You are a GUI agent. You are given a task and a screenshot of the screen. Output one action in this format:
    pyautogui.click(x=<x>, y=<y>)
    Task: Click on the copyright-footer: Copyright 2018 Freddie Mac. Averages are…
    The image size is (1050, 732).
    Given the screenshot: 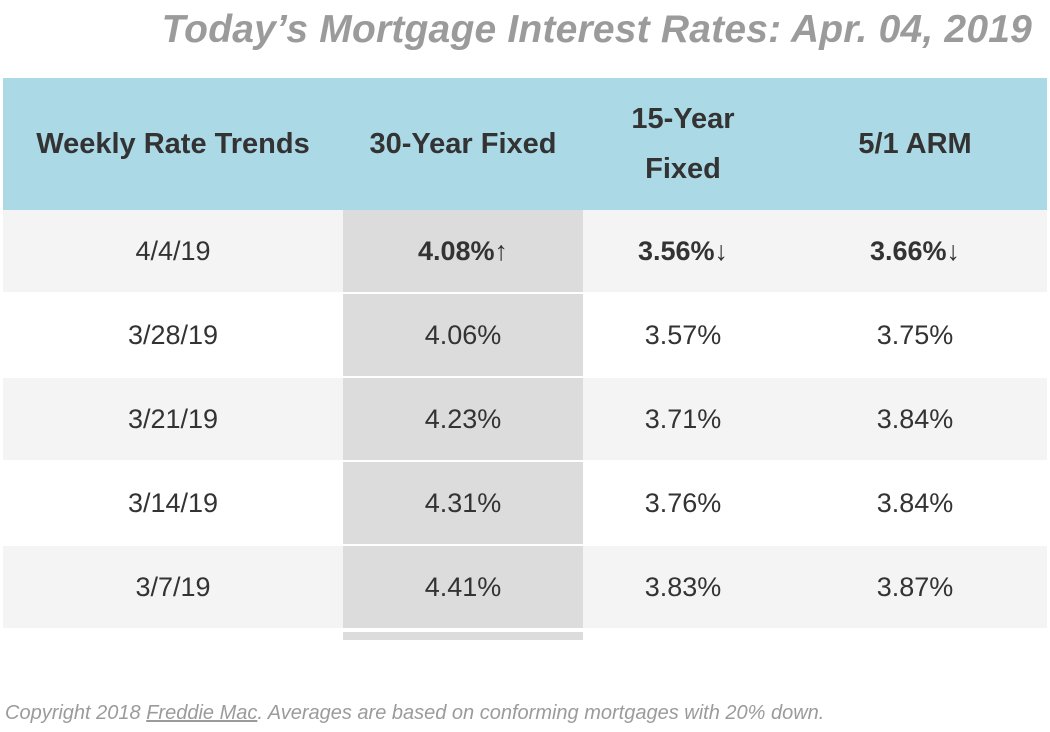 What is the action you would take?
    pyautogui.click(x=414, y=713)
    